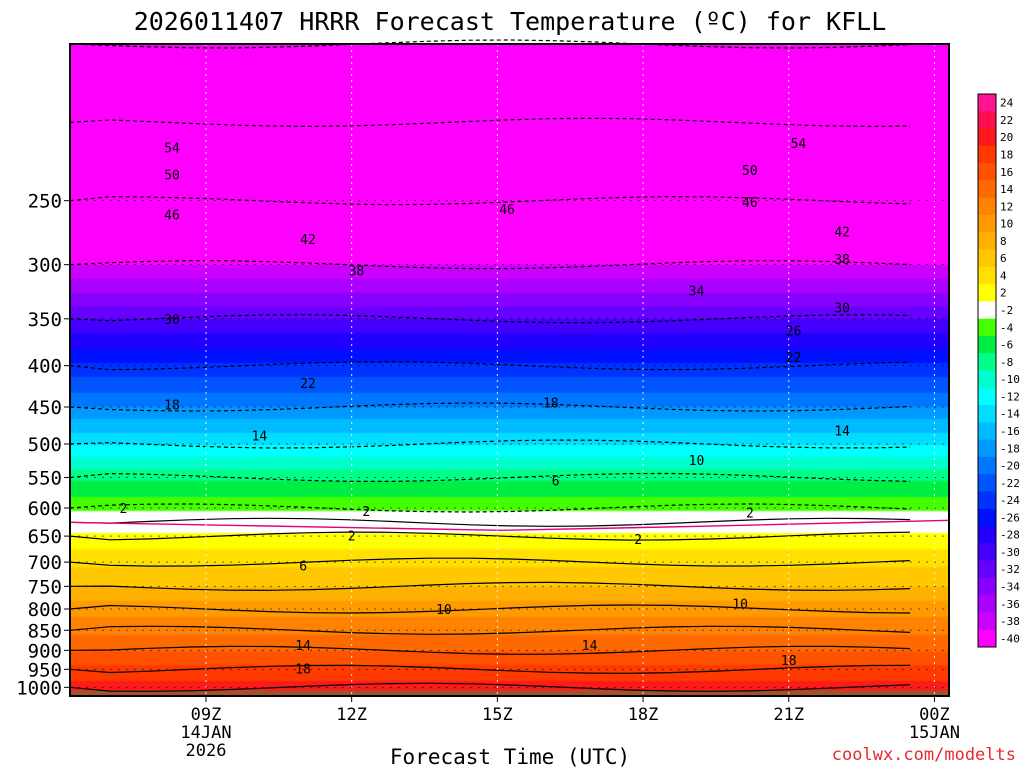 This screenshot has width=1024, height=768. What do you see at coordinates (1006, 362) in the screenshot?
I see `colorbar-label: -8` at bounding box center [1006, 362].